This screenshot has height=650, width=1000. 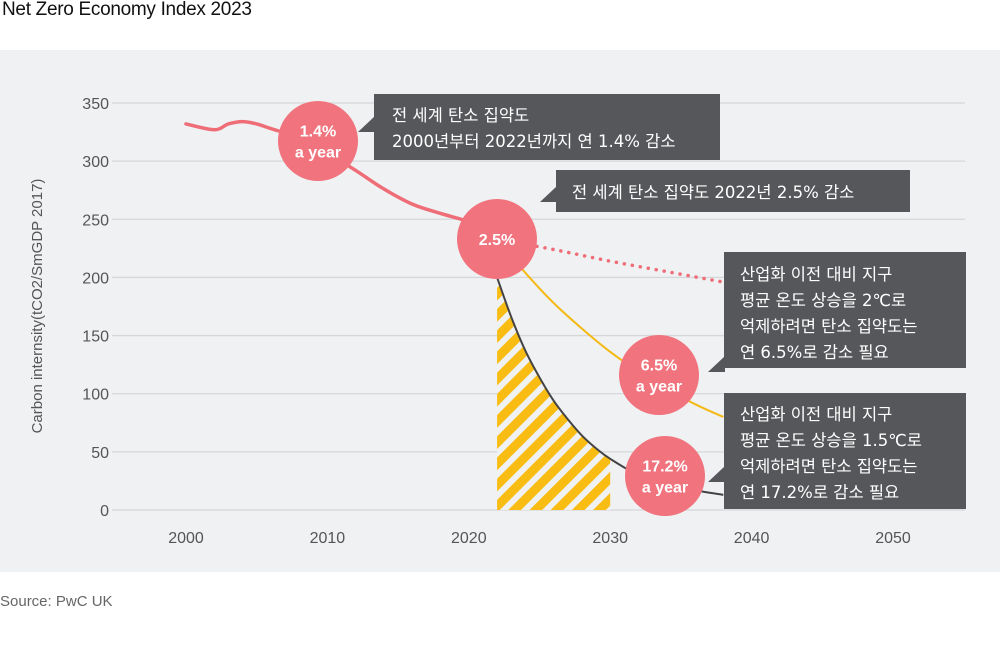 I want to click on x-tick-label: 2010, so click(x=328, y=538).